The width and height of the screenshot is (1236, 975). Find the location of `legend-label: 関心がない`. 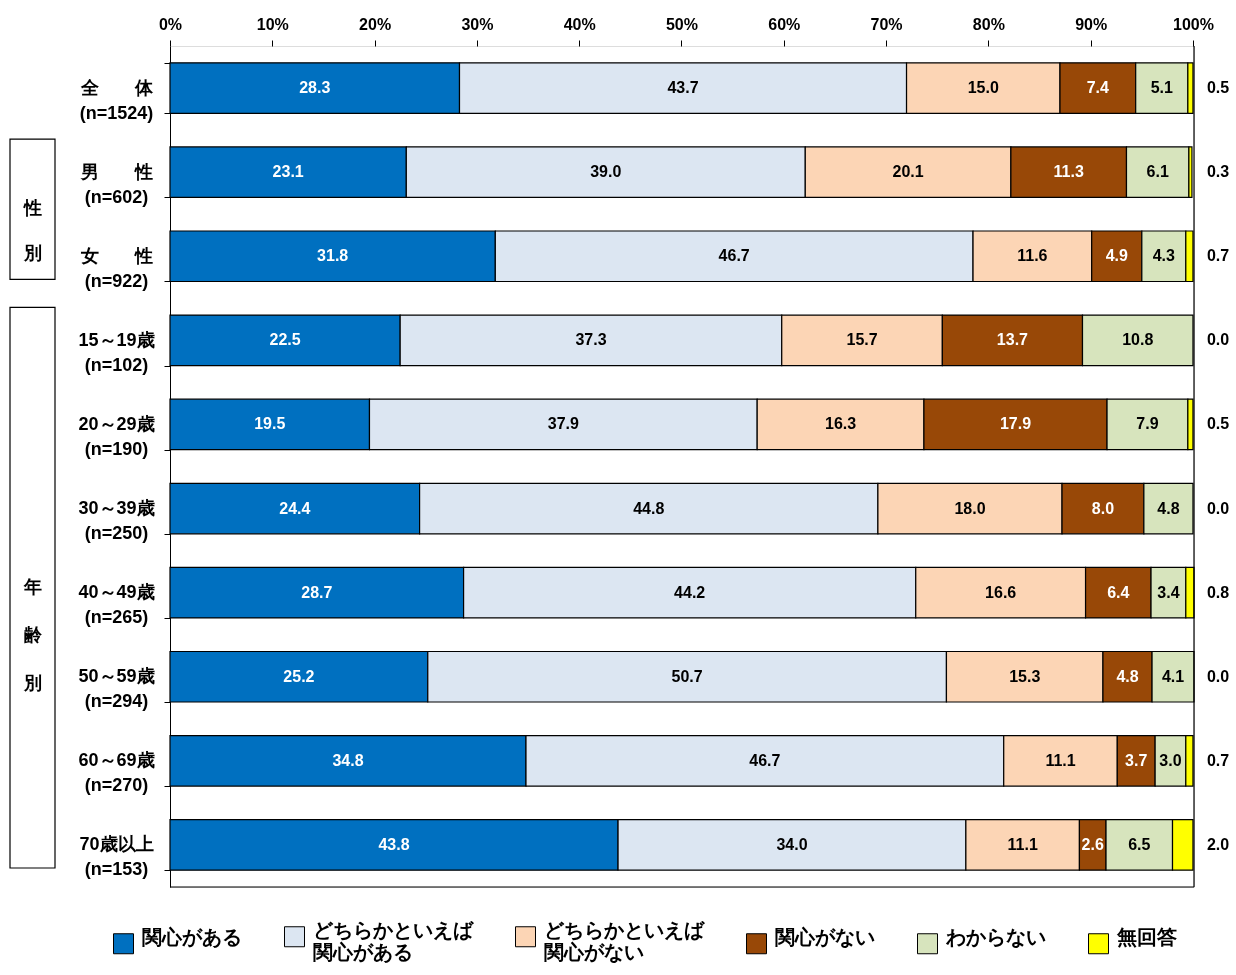

legend-label: 関心がない is located at coordinates (825, 936).